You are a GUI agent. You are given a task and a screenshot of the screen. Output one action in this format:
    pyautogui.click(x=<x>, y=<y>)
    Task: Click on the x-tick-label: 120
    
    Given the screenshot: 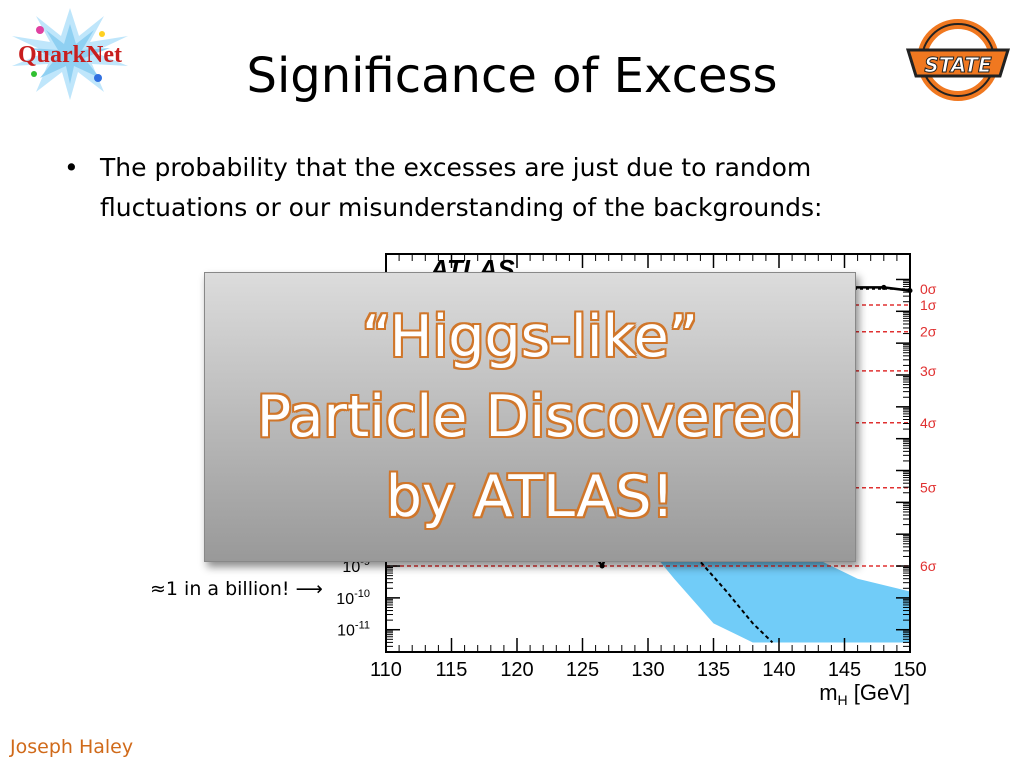 What is the action you would take?
    pyautogui.click(x=516, y=670)
    